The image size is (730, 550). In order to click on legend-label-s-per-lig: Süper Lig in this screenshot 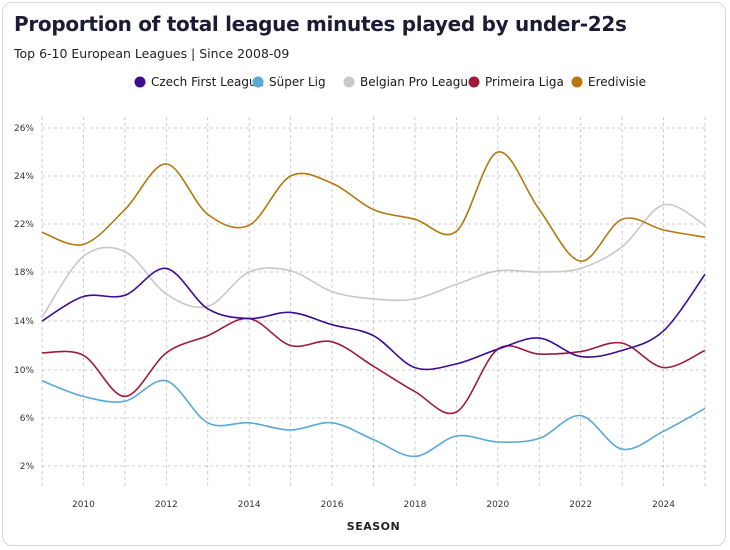, I will do `click(297, 82)`.